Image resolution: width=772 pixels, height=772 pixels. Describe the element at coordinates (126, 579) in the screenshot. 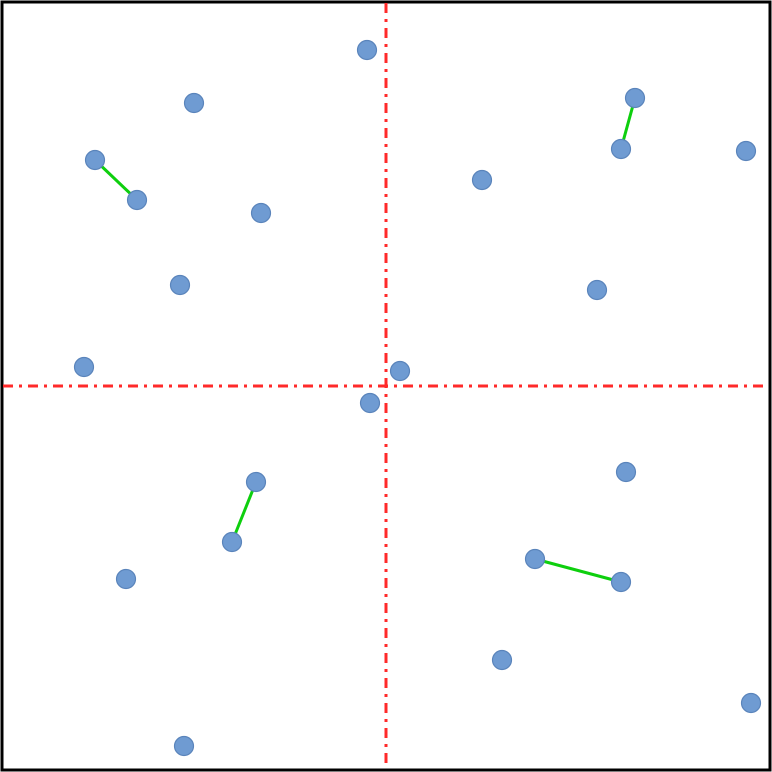

I see `point-p17` at that location.